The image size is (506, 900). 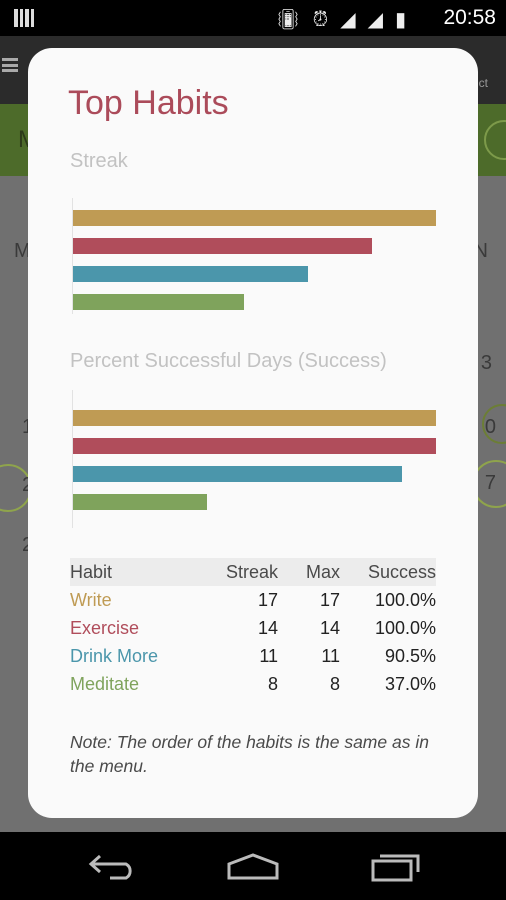 I want to click on habit-name: Drink More, so click(x=114, y=656).